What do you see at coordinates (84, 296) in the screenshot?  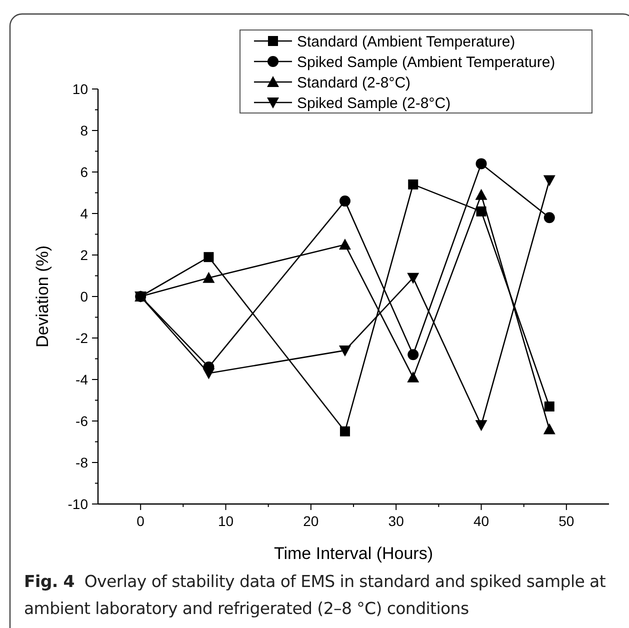 I see `y-tick-label: 0` at bounding box center [84, 296].